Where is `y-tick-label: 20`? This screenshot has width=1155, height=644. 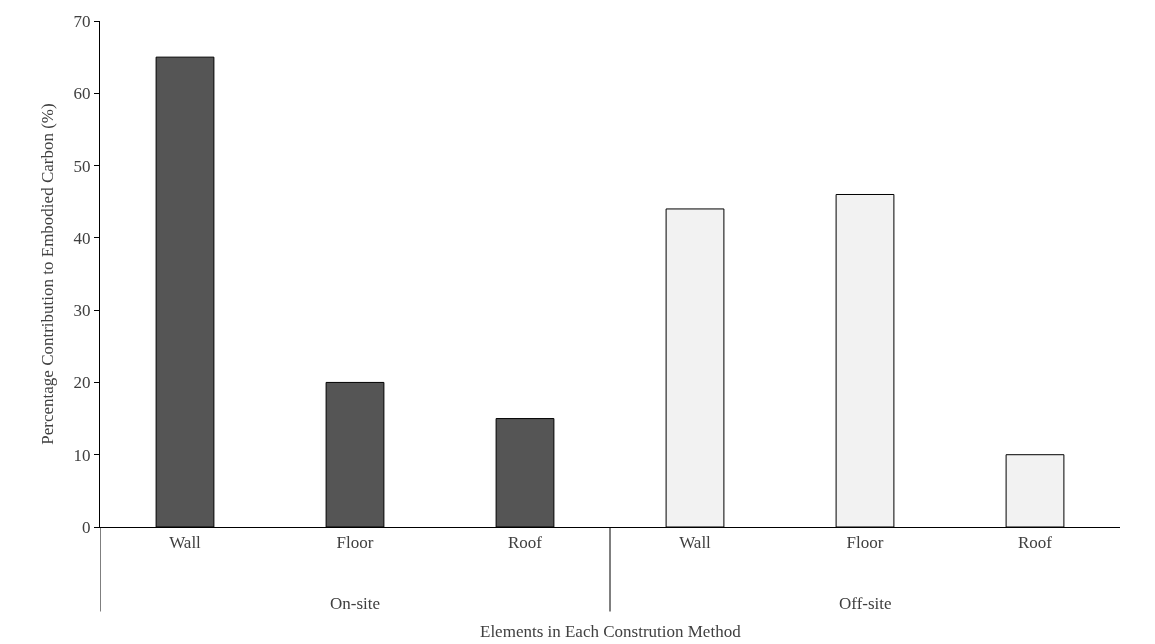 y-tick-label: 20 is located at coordinates (82, 383).